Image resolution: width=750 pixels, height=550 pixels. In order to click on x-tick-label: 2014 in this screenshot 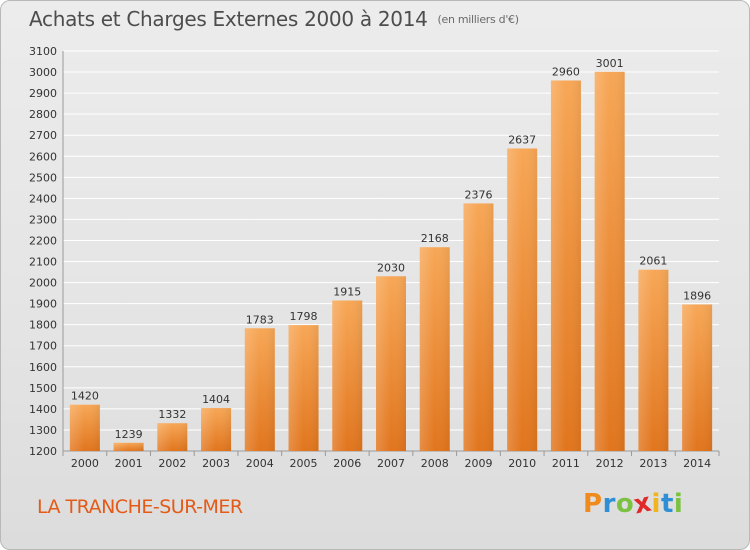, I will do `click(697, 463)`.